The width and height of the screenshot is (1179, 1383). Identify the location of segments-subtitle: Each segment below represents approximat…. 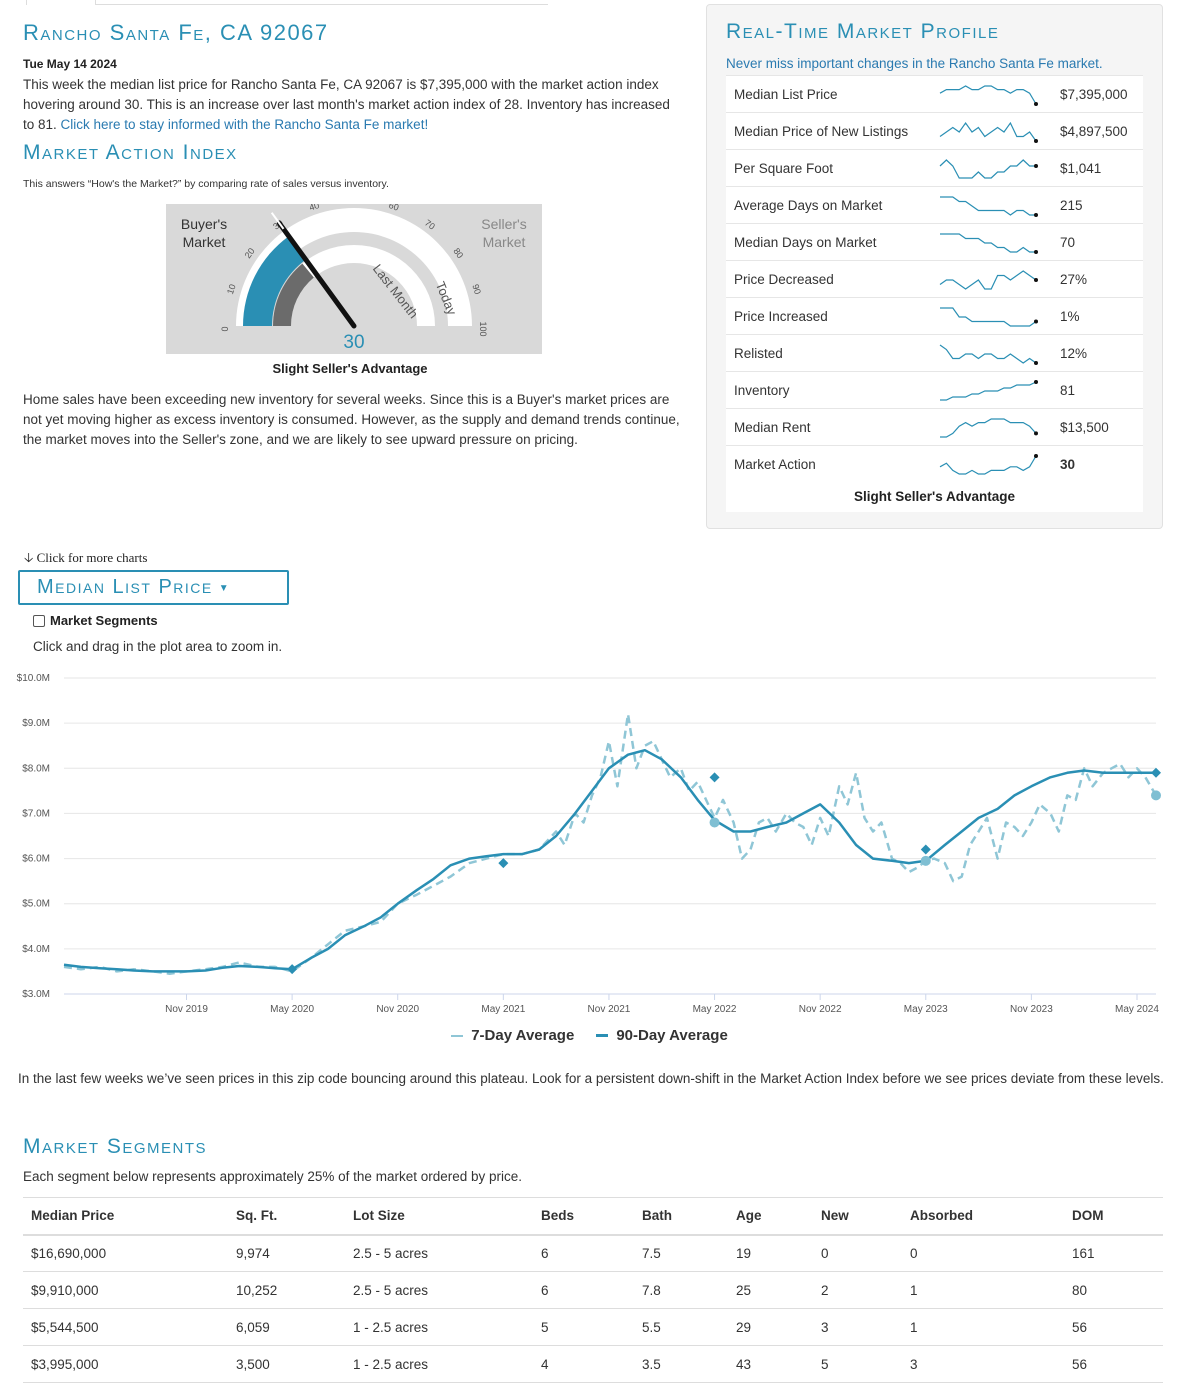
(273, 1176).